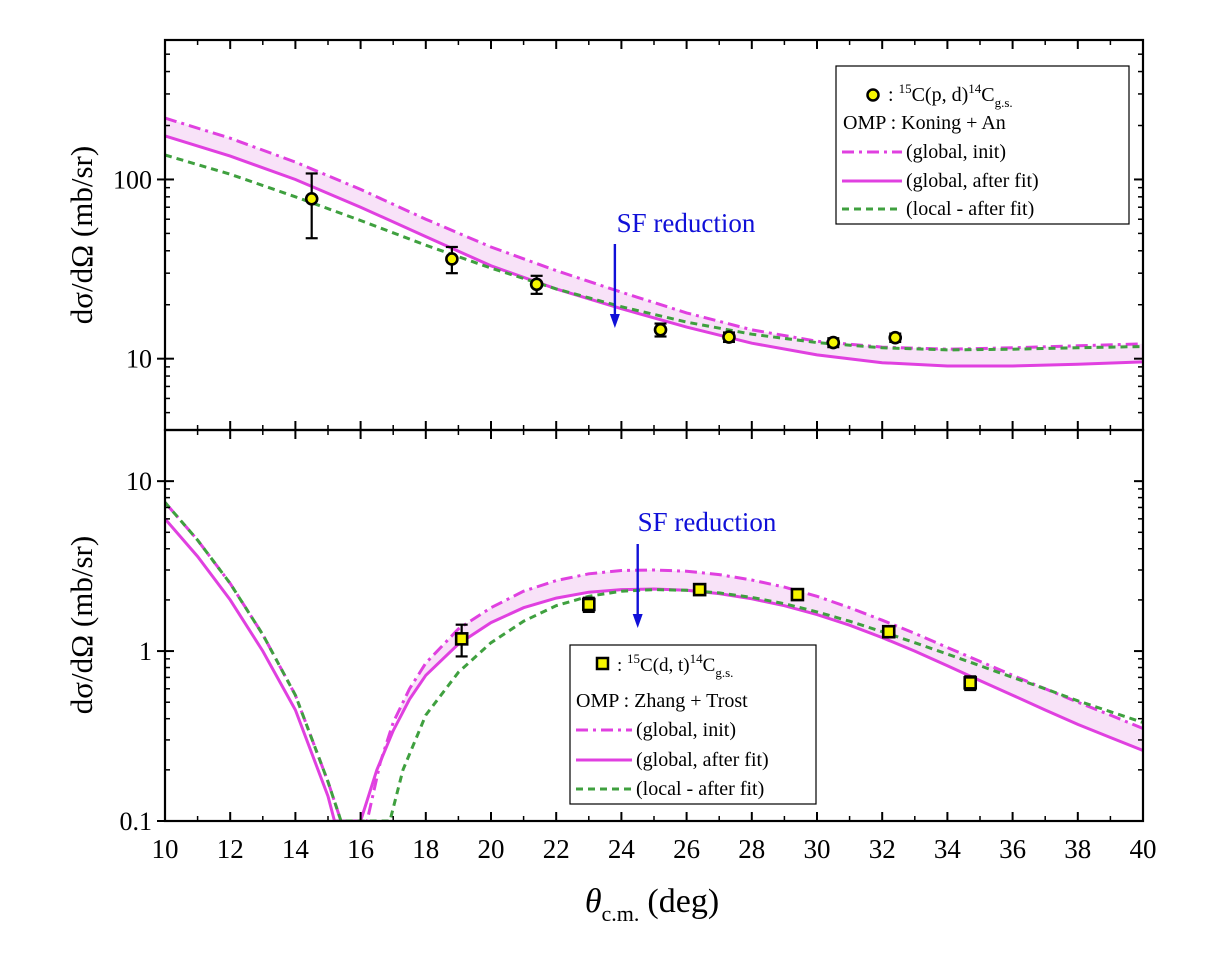 This screenshot has width=1207, height=961. What do you see at coordinates (1077, 849) in the screenshot?
I see `x-tick-label: 38` at bounding box center [1077, 849].